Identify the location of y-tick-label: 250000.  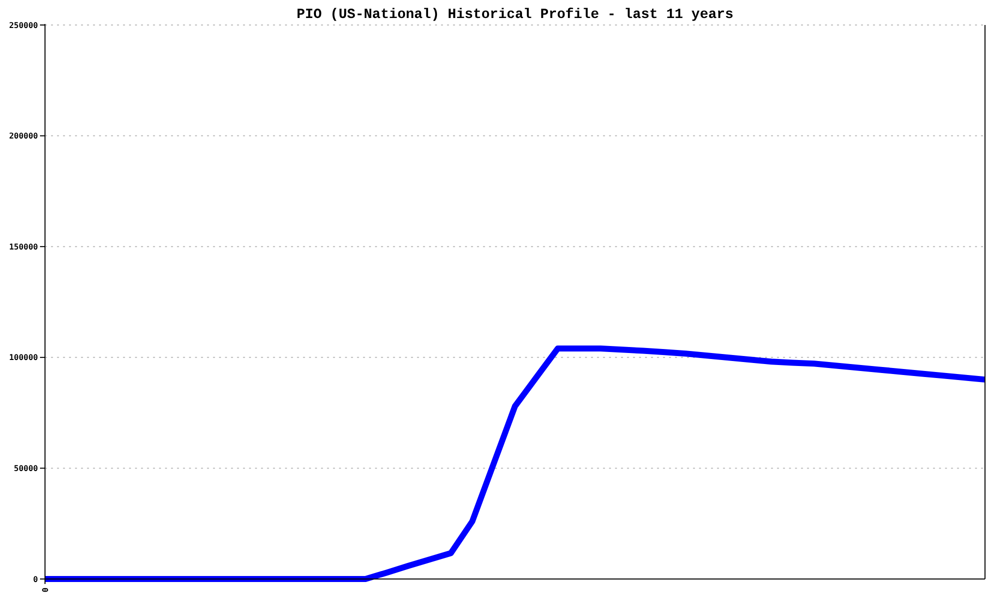
(23, 25).